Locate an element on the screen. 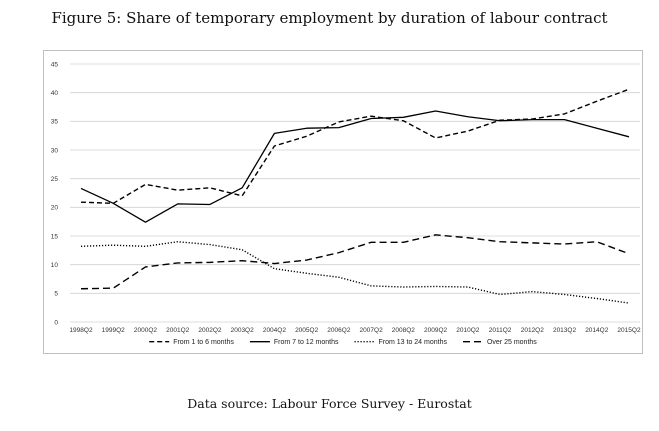 The height and width of the screenshot is (431, 659). x-tick-label-2014Q2: 2014Q2 is located at coordinates (597, 330).